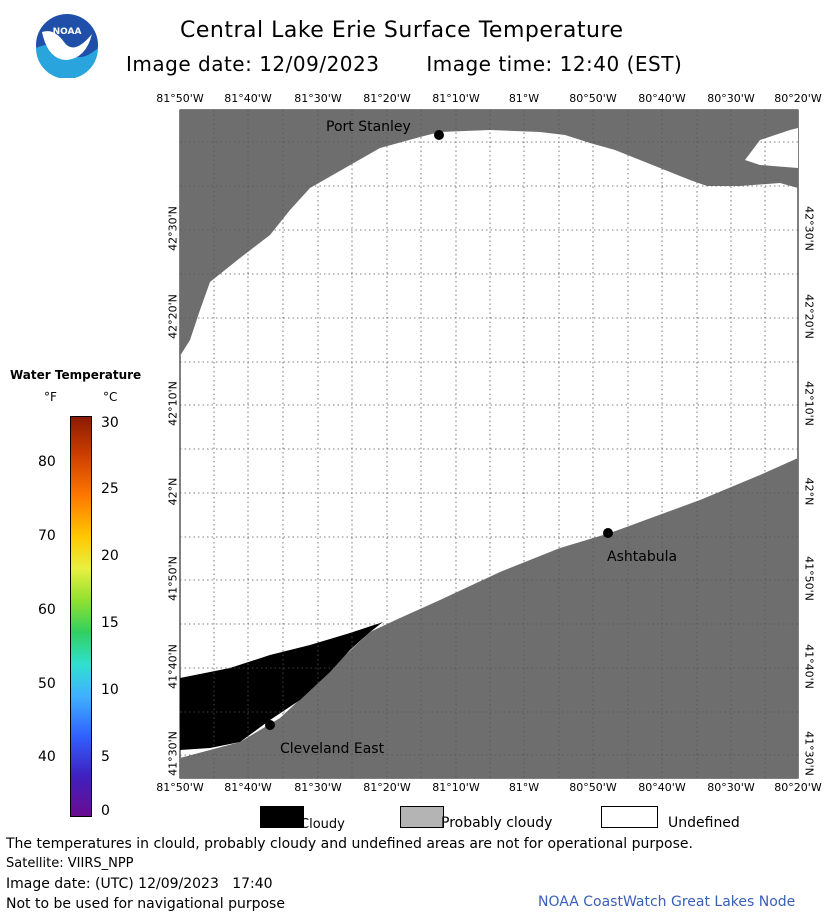 The width and height of the screenshot is (837, 919). What do you see at coordinates (110, 423) in the screenshot?
I see `celsius-tick: 30` at bounding box center [110, 423].